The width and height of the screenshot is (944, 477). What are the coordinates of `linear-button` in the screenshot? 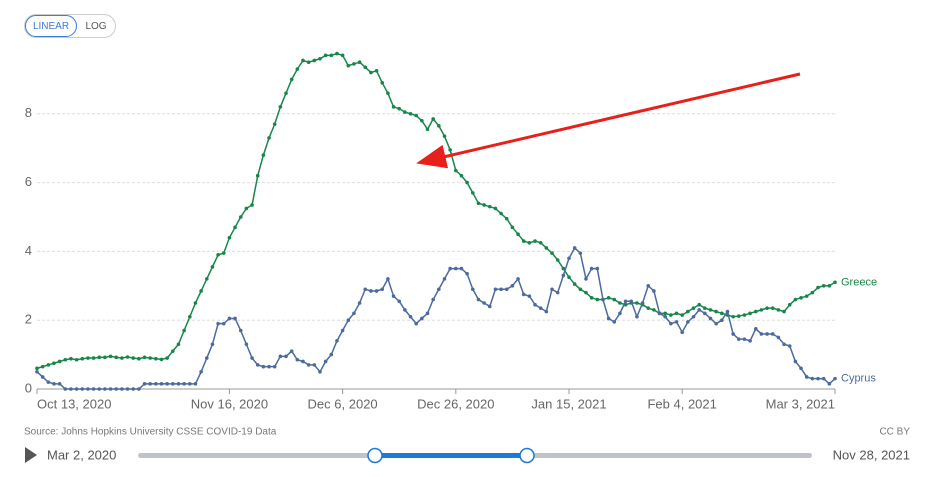 It's located at (51, 26).